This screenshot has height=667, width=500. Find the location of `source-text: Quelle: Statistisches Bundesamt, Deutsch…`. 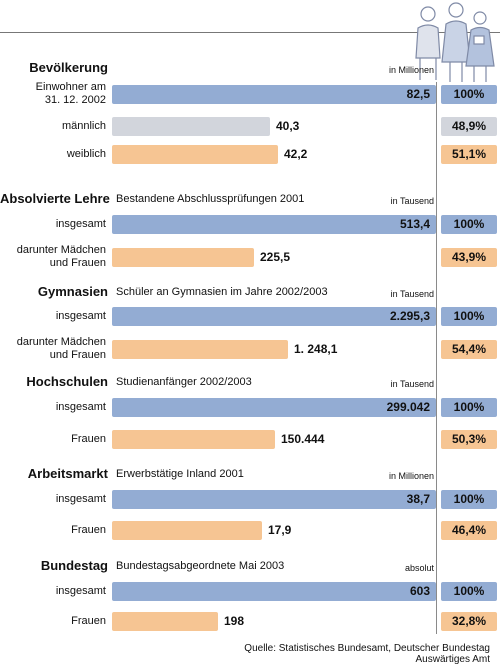

source-text: Quelle: Statistisches Bundesamt, Deutsch… is located at coordinates (367, 654).